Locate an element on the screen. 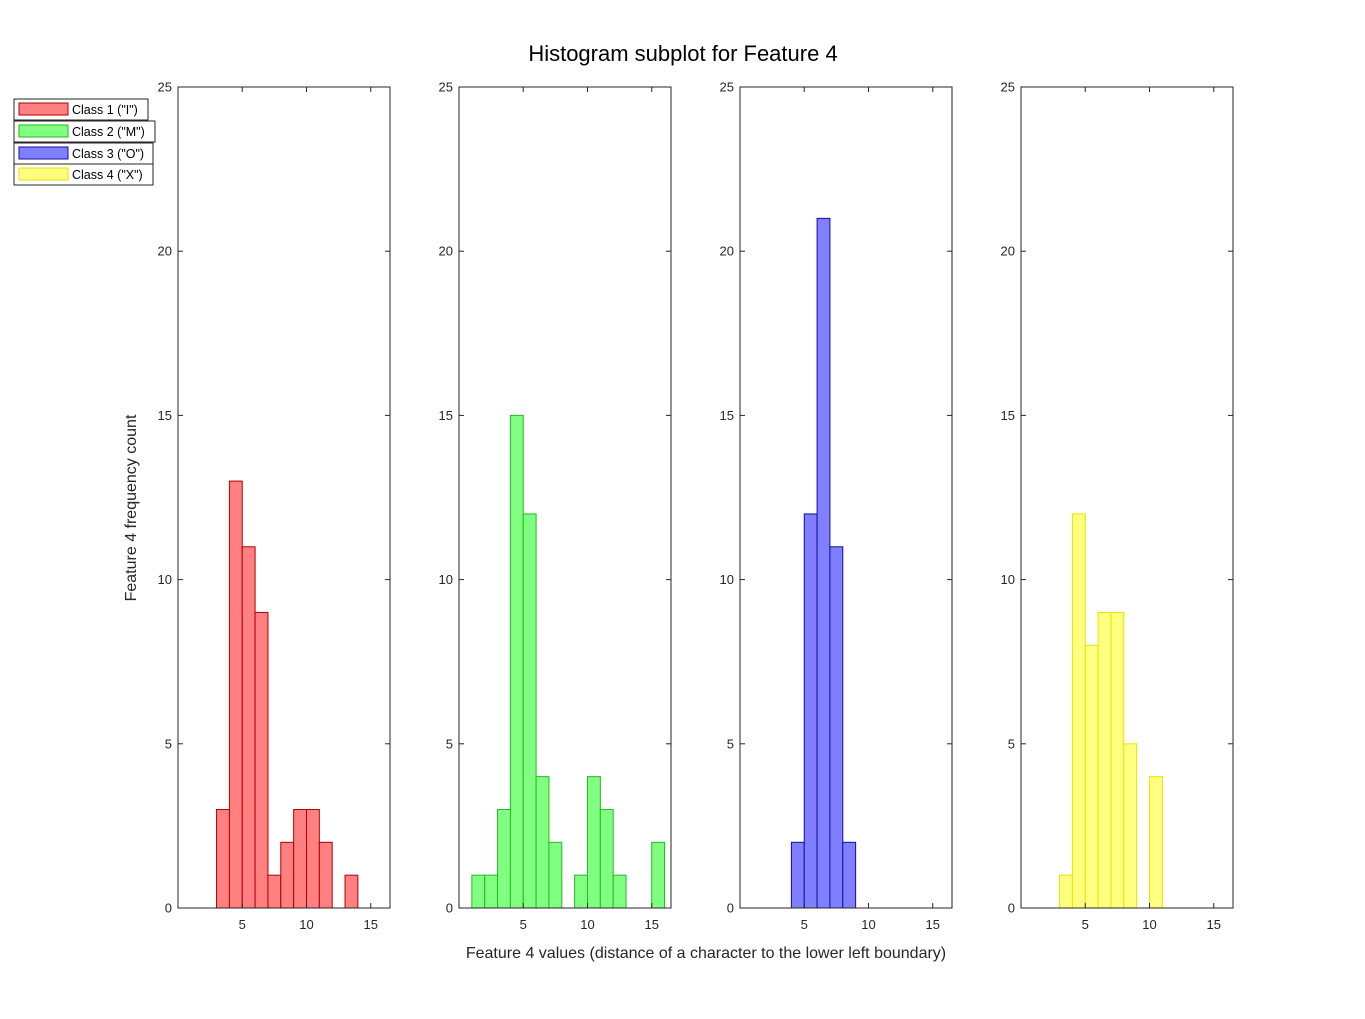 The width and height of the screenshot is (1365, 1019). legend-entry-3: Class 3 ("O") is located at coordinates (83, 153).